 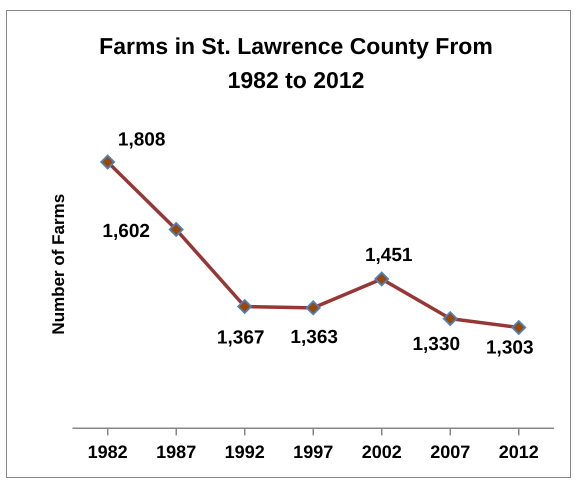 What do you see at coordinates (518, 452) in the screenshot?
I see `x-tick-label: 2012` at bounding box center [518, 452].